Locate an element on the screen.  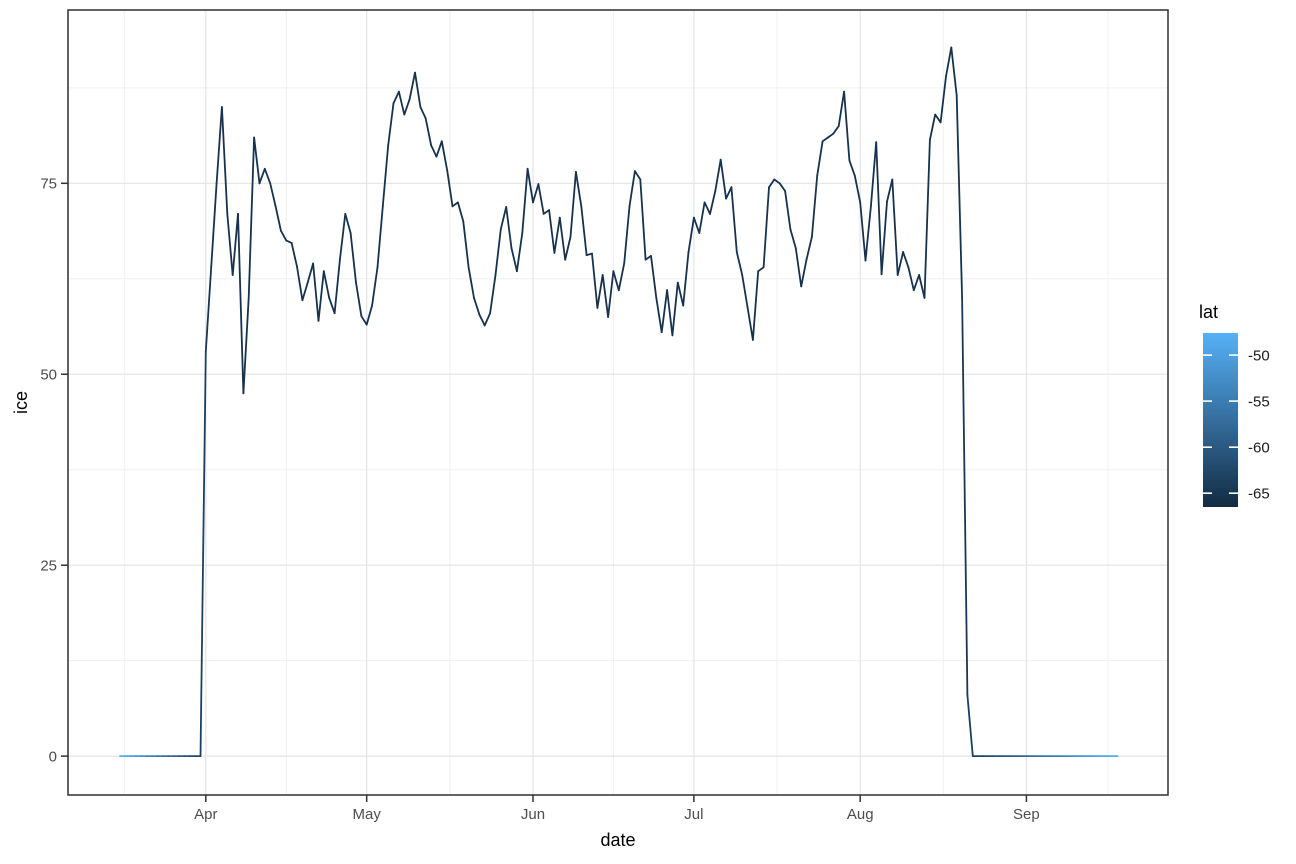
y-axis: 0 25 50 75 is located at coordinates (54, 470).